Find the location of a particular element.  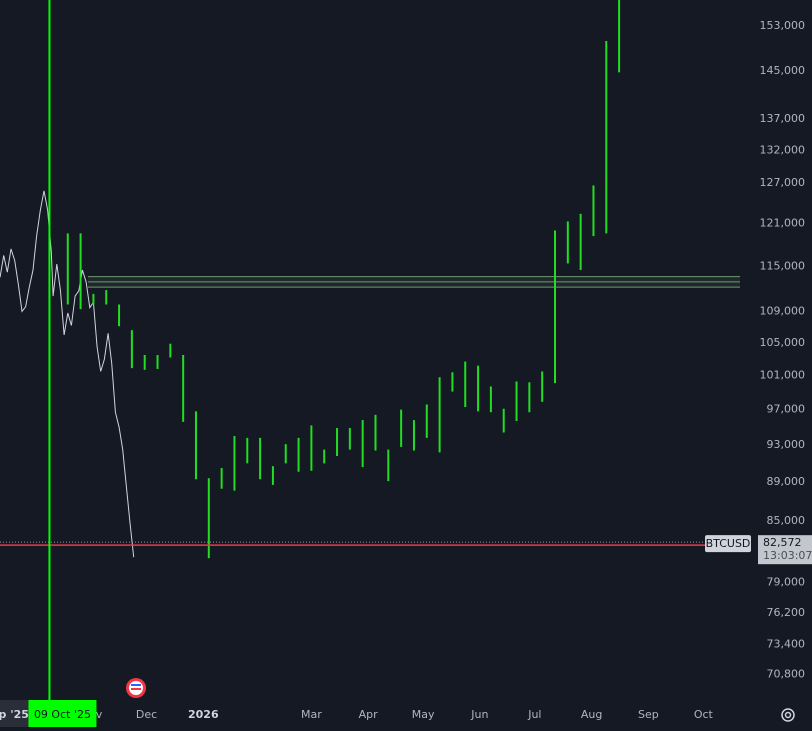

price-line is located at coordinates (67, 374).